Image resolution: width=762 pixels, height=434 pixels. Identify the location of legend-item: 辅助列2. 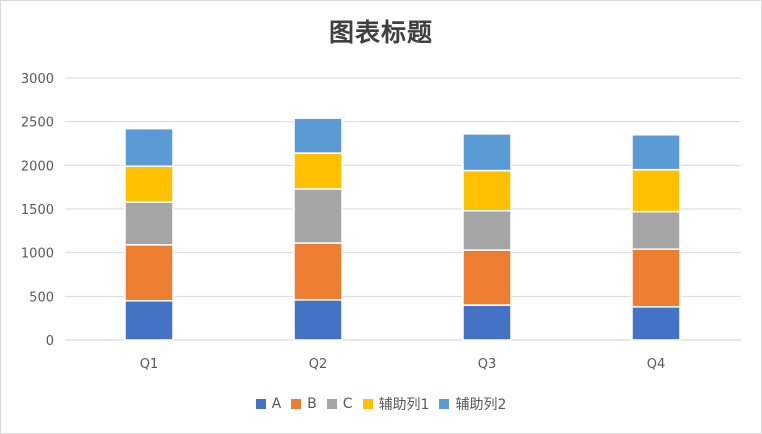
(472, 404).